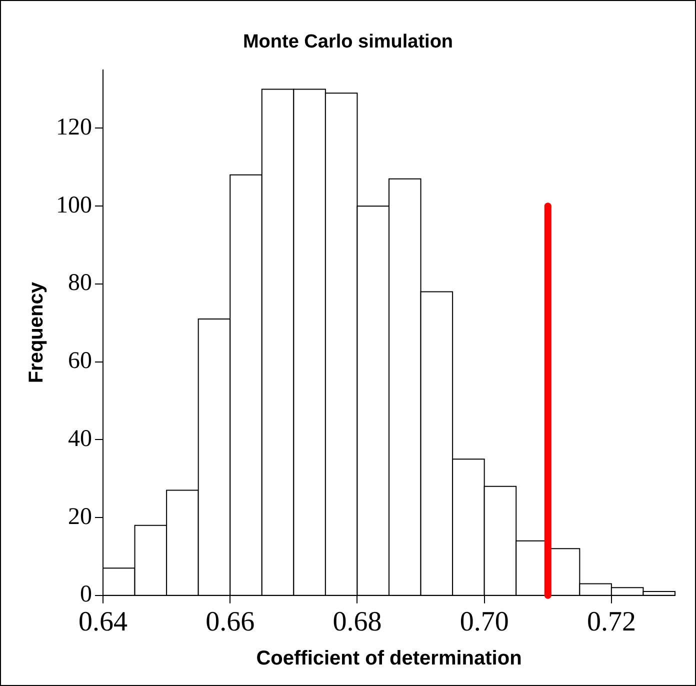  I want to click on chart-title: Monte Carlo simulation, so click(348, 42).